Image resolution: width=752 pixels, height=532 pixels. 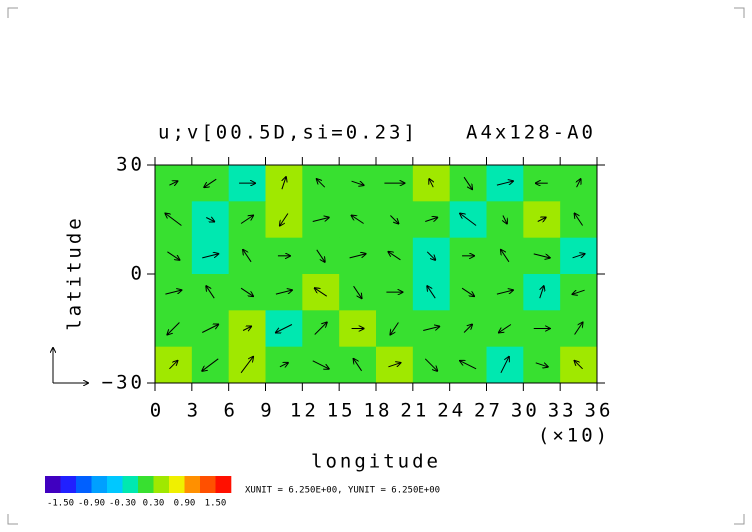 What do you see at coordinates (122, 504) in the screenshot?
I see `colorbar-tick-label: -0.30` at bounding box center [122, 504].